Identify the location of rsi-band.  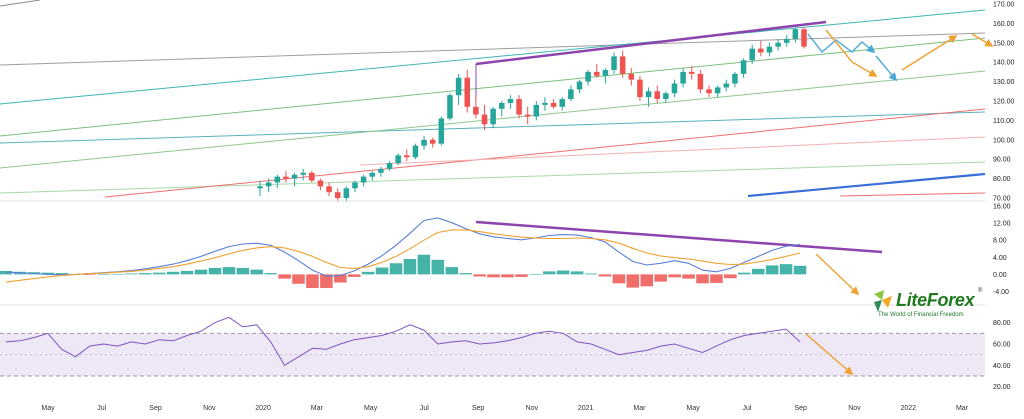
(492, 354).